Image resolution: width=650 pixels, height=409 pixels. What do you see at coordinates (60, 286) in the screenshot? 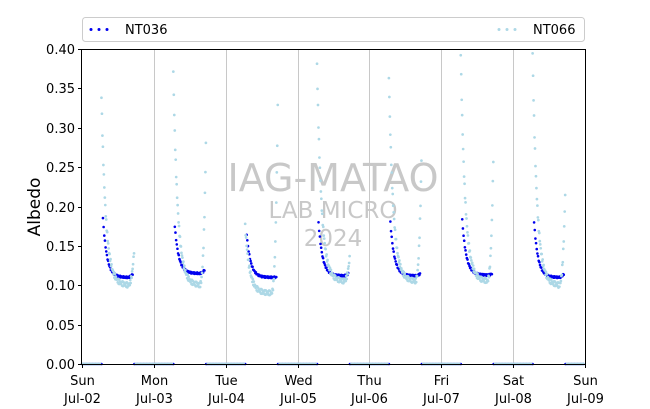
I see `y-tick-label: 0.10` at bounding box center [60, 286].